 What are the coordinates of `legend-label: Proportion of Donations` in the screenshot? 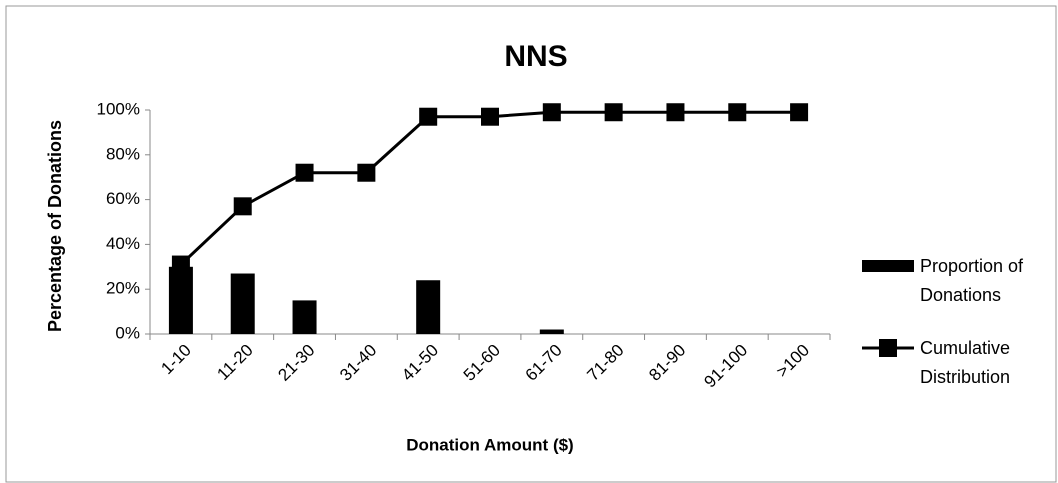 It's located at (972, 280).